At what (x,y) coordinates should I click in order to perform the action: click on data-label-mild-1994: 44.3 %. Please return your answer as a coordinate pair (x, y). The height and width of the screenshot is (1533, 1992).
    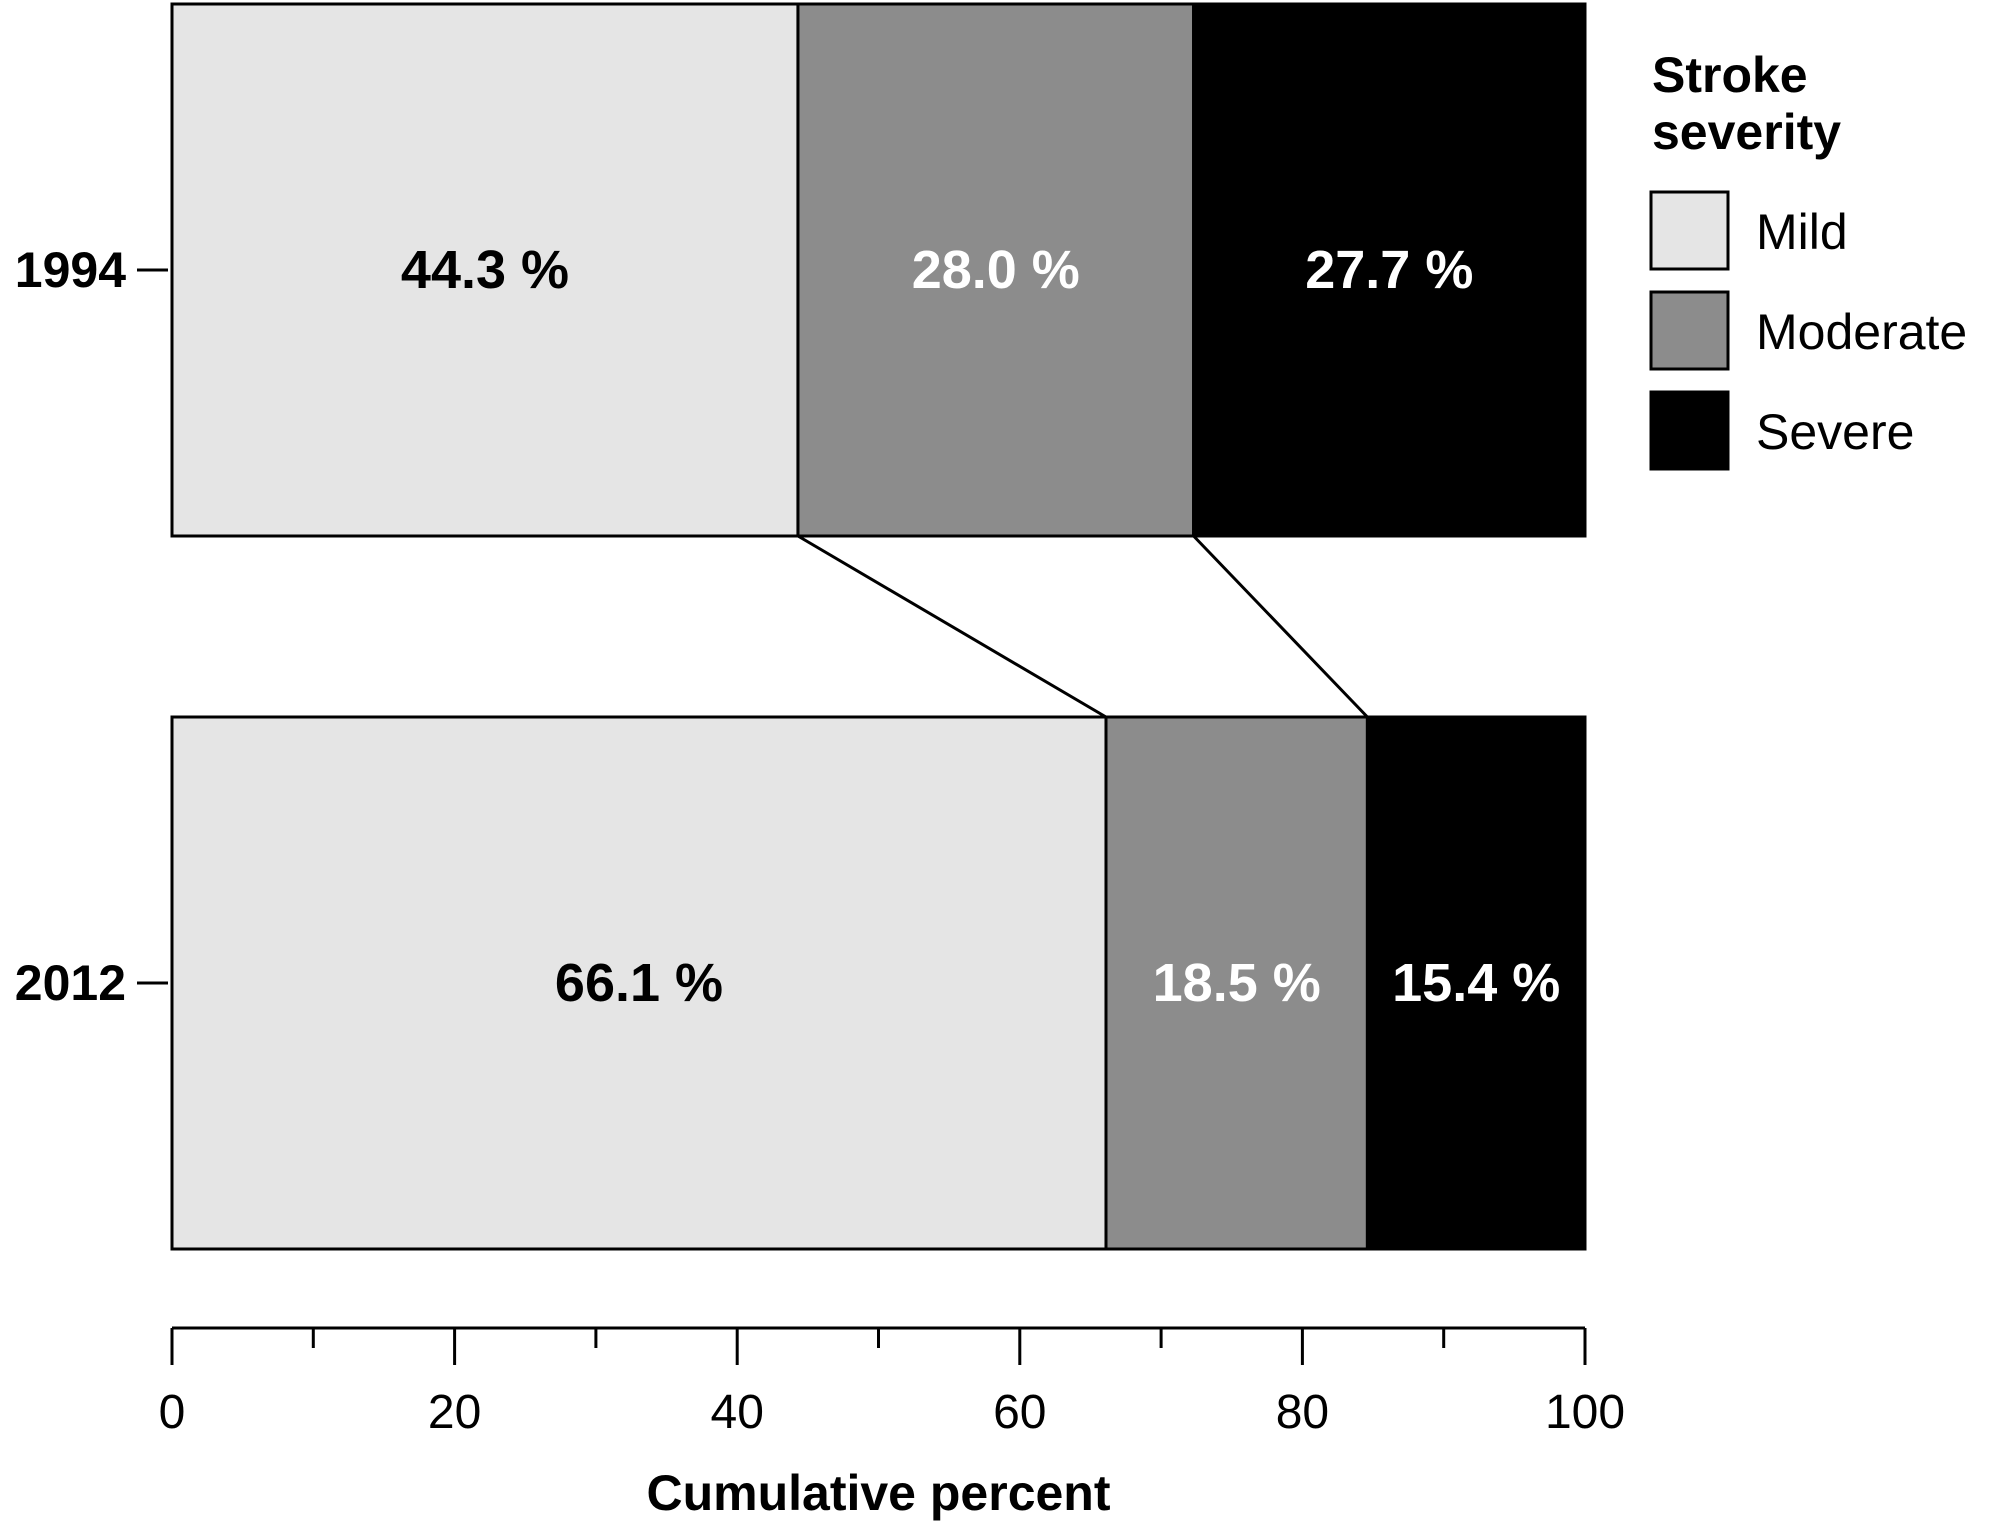
    Looking at the image, I should click on (485, 270).